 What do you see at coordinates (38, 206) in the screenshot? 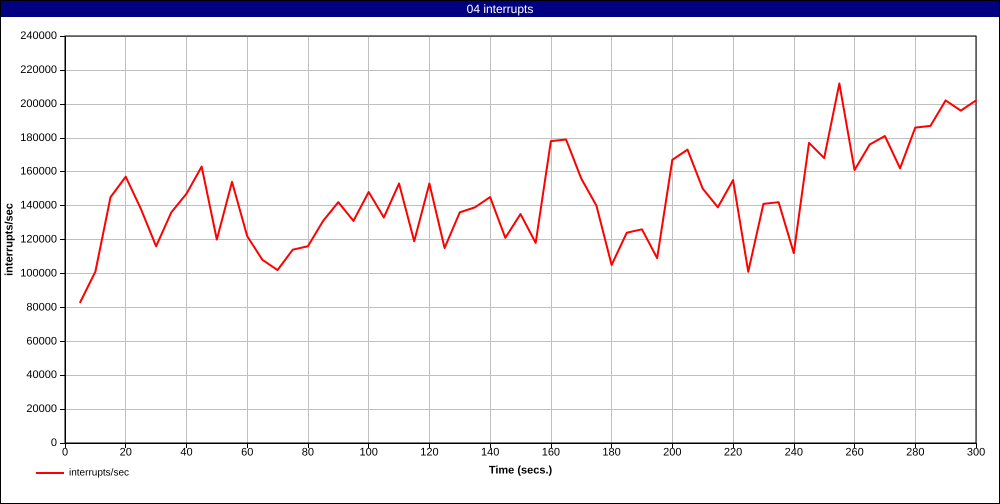
I see `y-tick-label: 140000` at bounding box center [38, 206].